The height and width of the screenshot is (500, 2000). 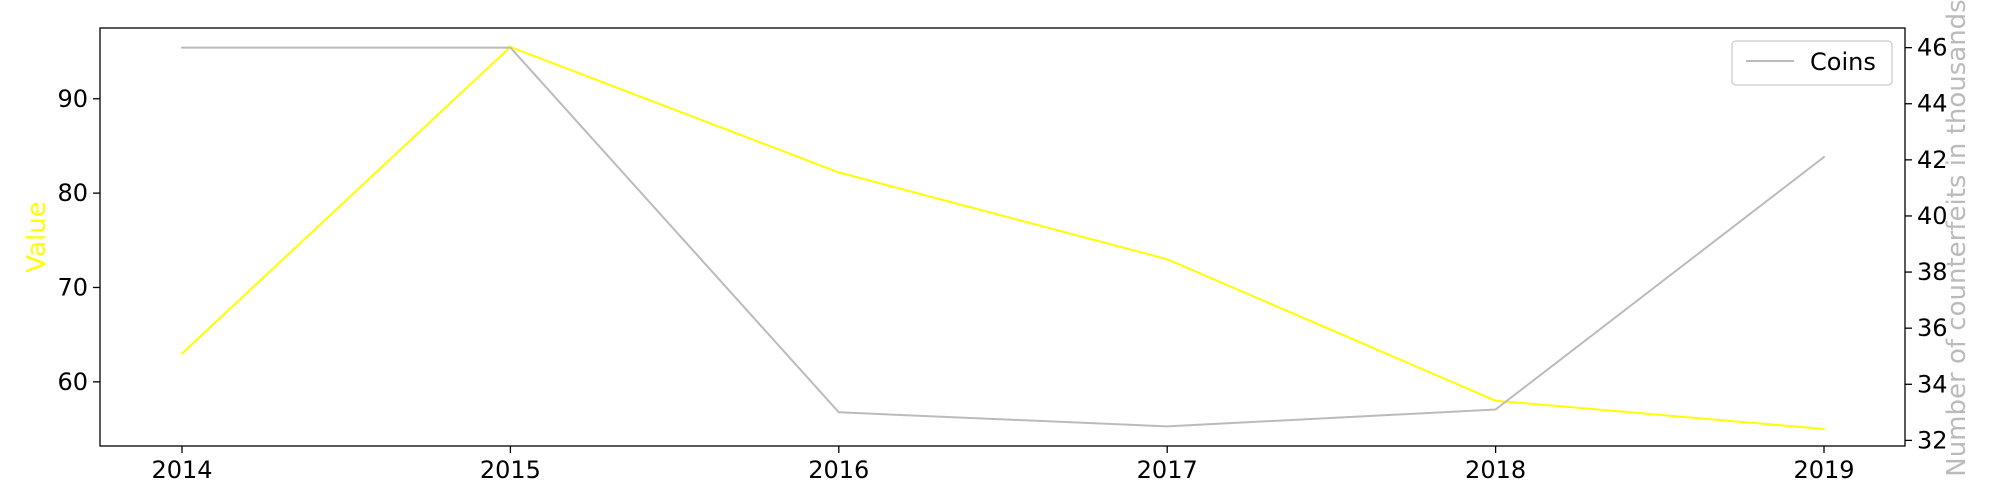 What do you see at coordinates (72, 99) in the screenshot?
I see `y-tick-label: 90` at bounding box center [72, 99].